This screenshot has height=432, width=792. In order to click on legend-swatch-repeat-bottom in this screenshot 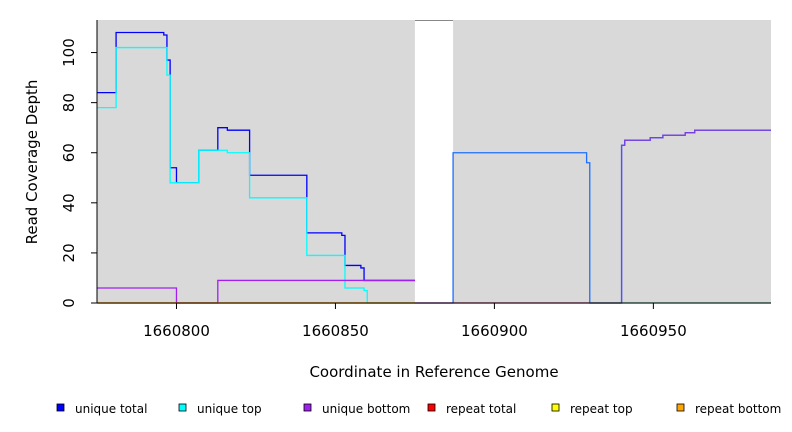, I will do `click(680, 407)`.